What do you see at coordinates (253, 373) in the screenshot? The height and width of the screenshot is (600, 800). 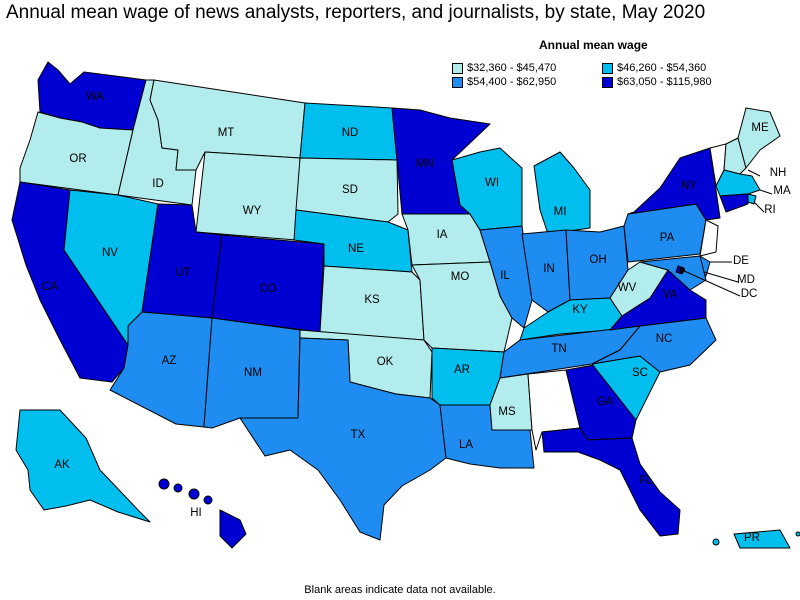 I see `state-label-nm: NM` at bounding box center [253, 373].